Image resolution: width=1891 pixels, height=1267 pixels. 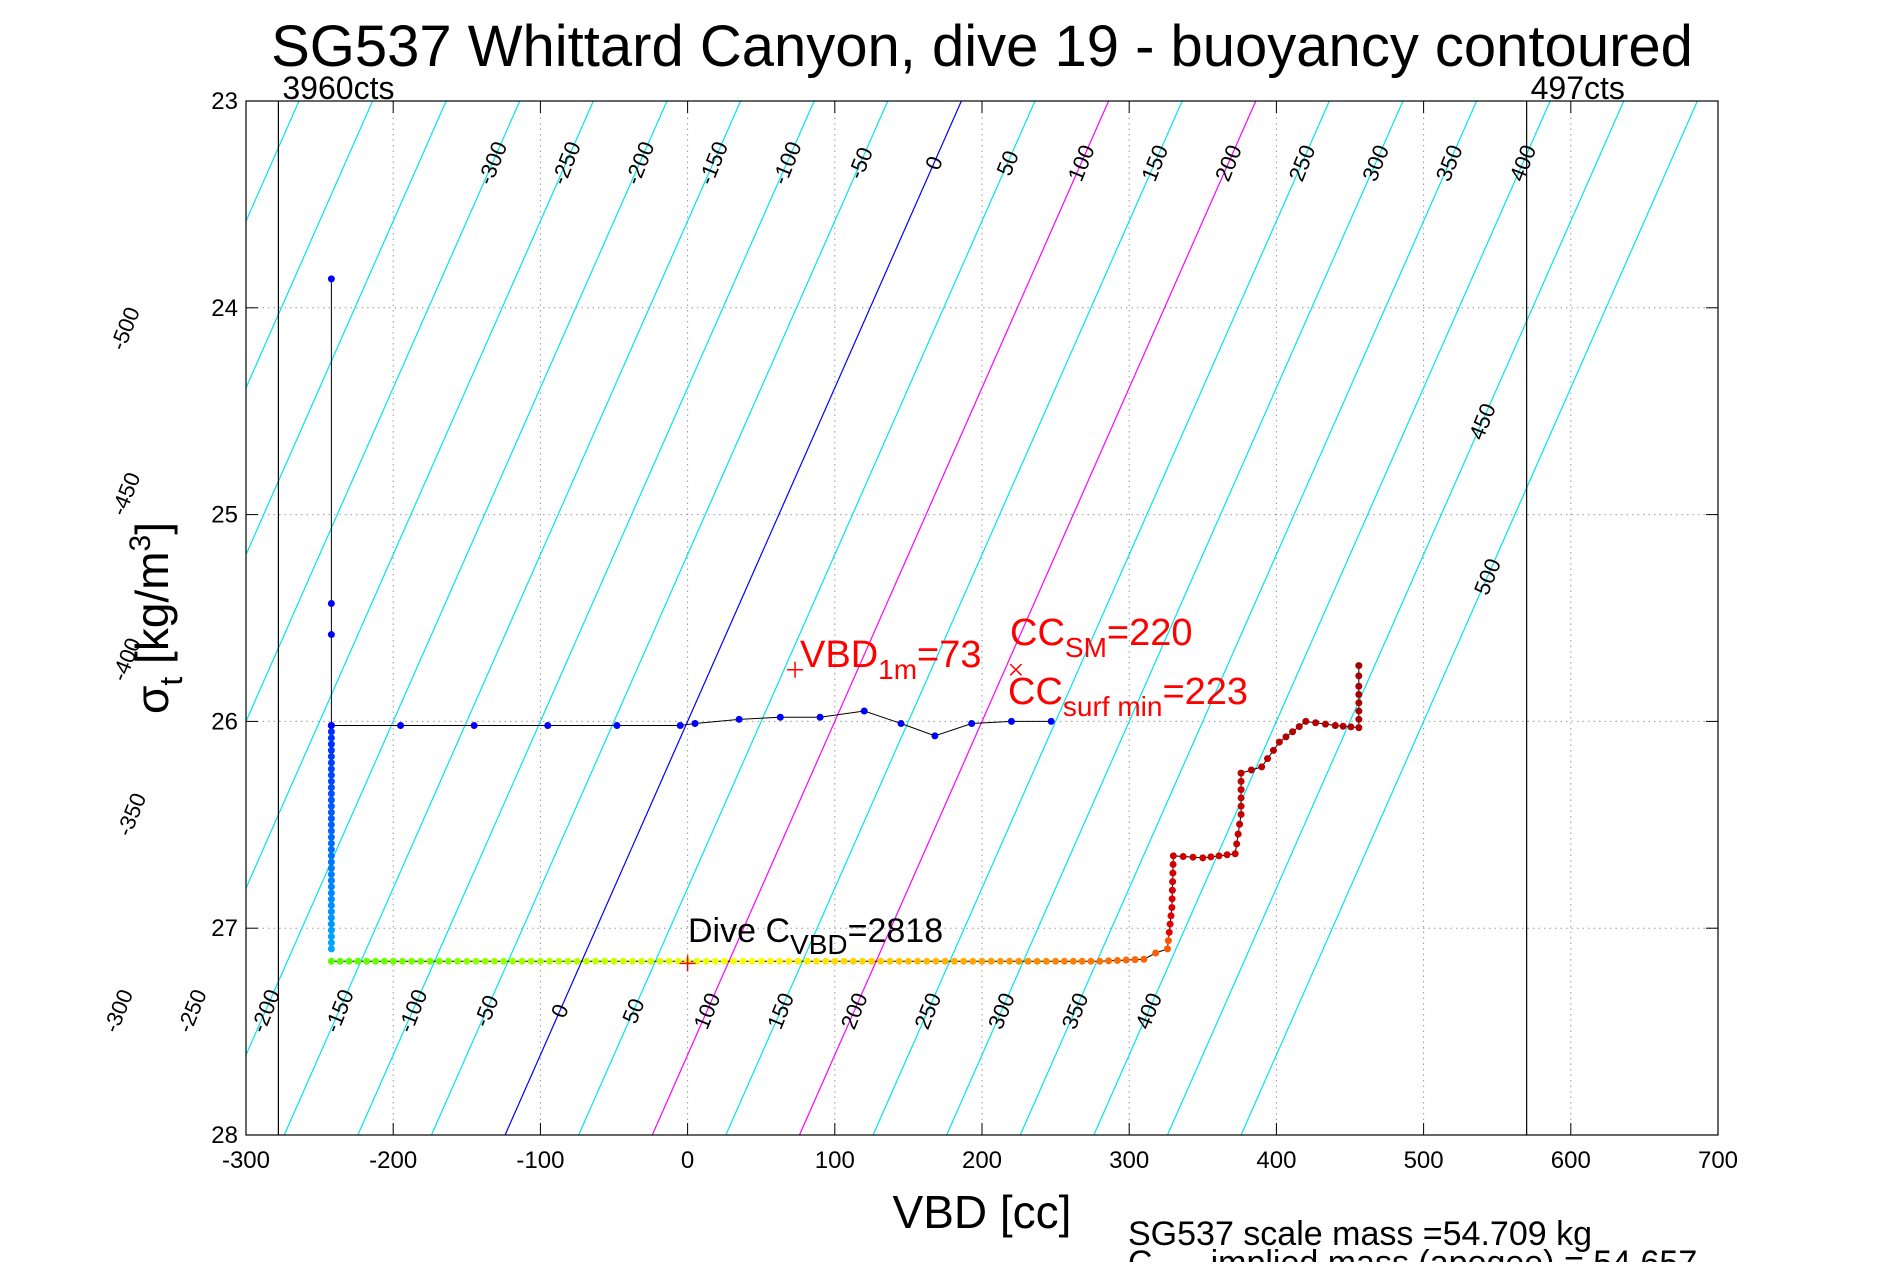 What do you see at coordinates (739, 931) in the screenshot?
I see `dive-c-vbd-main: Dive C` at bounding box center [739, 931].